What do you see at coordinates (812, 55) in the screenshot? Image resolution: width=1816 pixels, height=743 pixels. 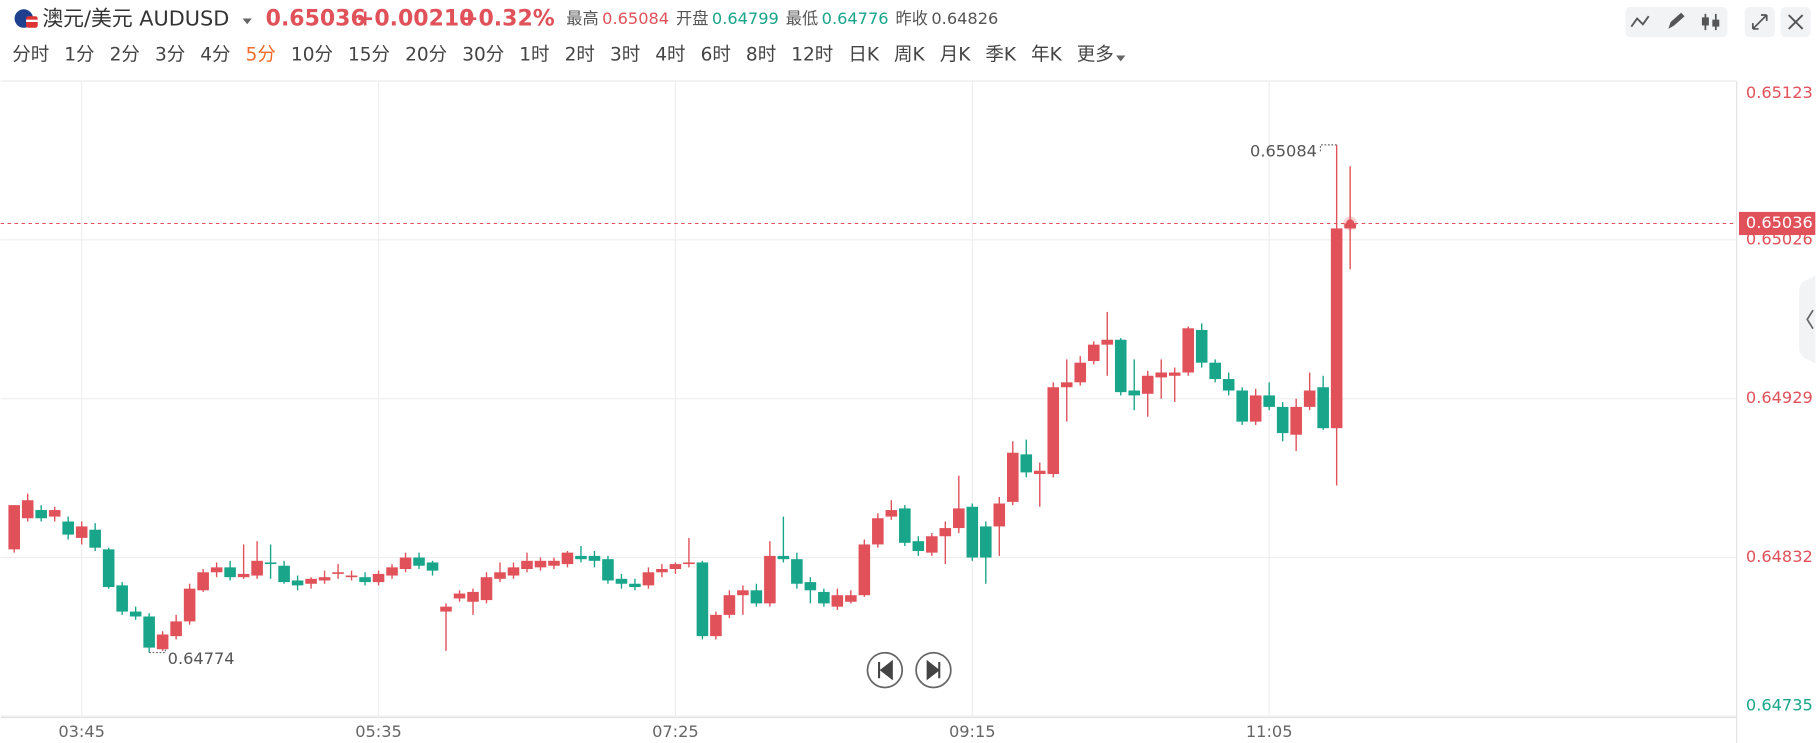 I see `period-tab: 12时` at bounding box center [812, 55].